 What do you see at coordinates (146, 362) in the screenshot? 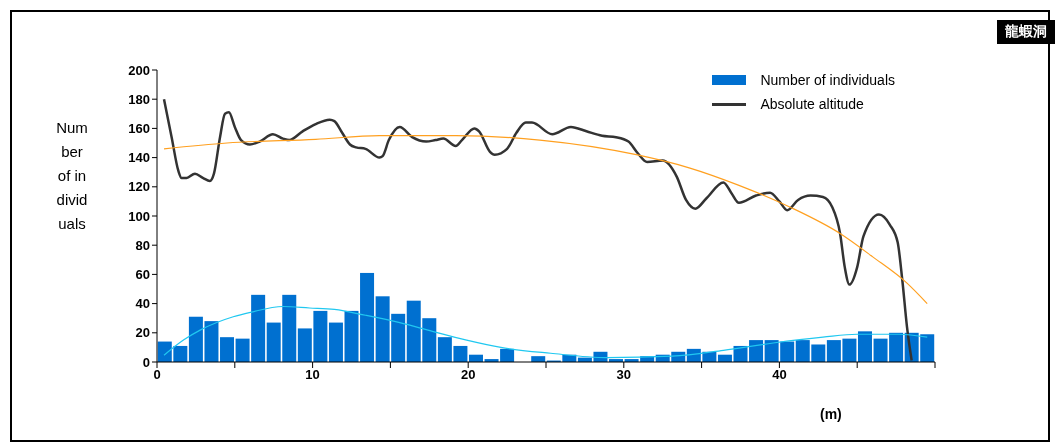
I see `y-tick-label: 0` at bounding box center [146, 362].